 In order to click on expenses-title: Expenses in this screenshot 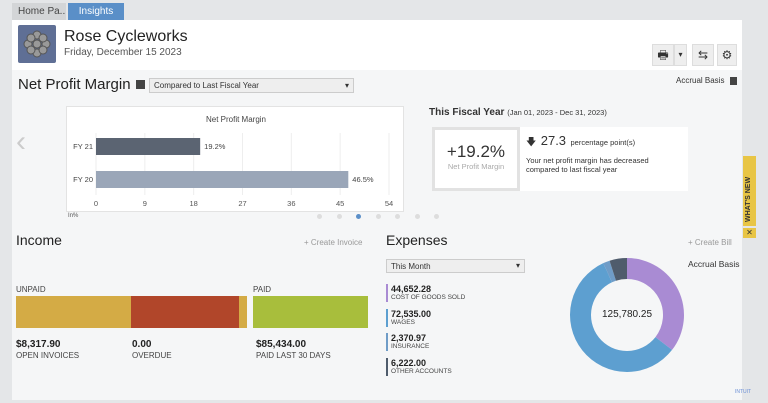, I will do `click(417, 240)`.